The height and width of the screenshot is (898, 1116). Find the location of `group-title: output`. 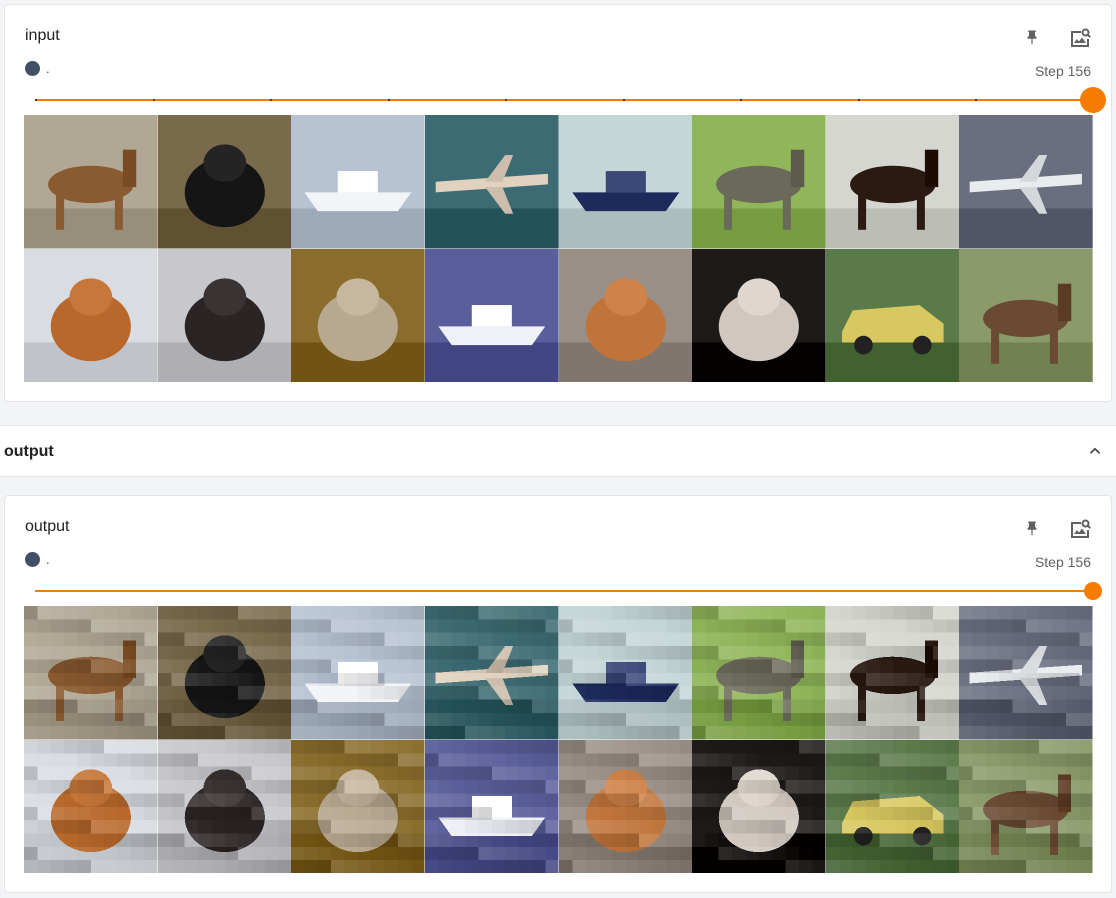

group-title: output is located at coordinates (29, 452).